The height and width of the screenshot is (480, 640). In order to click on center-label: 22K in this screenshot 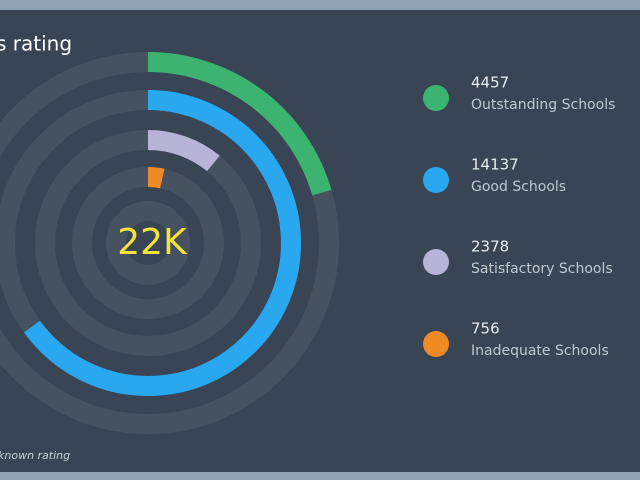, I will do `click(152, 242)`.